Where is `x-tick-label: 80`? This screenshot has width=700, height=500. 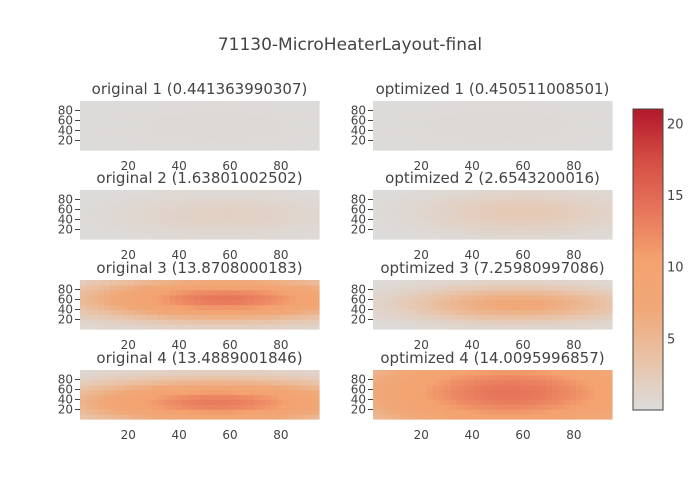
x-tick-label: 80 is located at coordinates (280, 345).